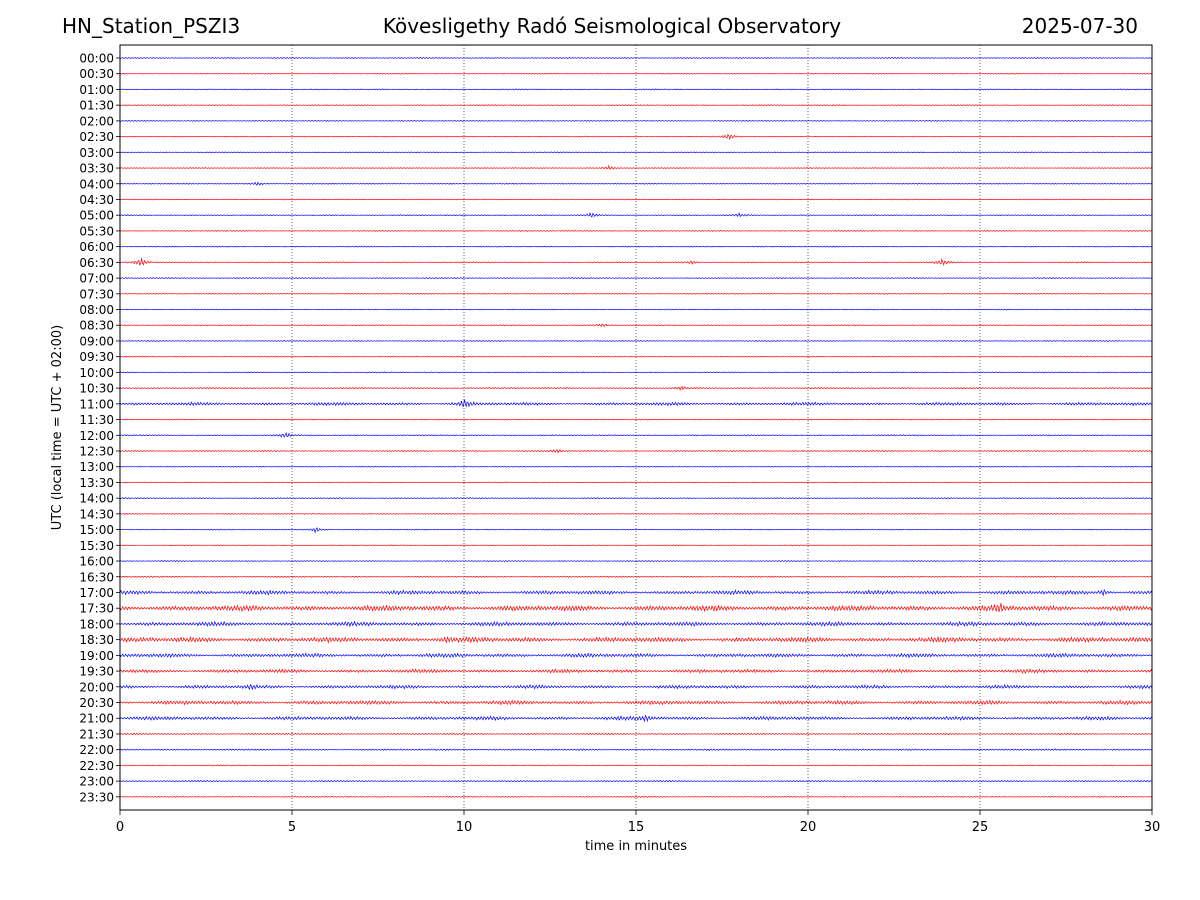  Describe the element at coordinates (96, 184) in the screenshot. I see `ytick-label-0400: 04:00` at that location.